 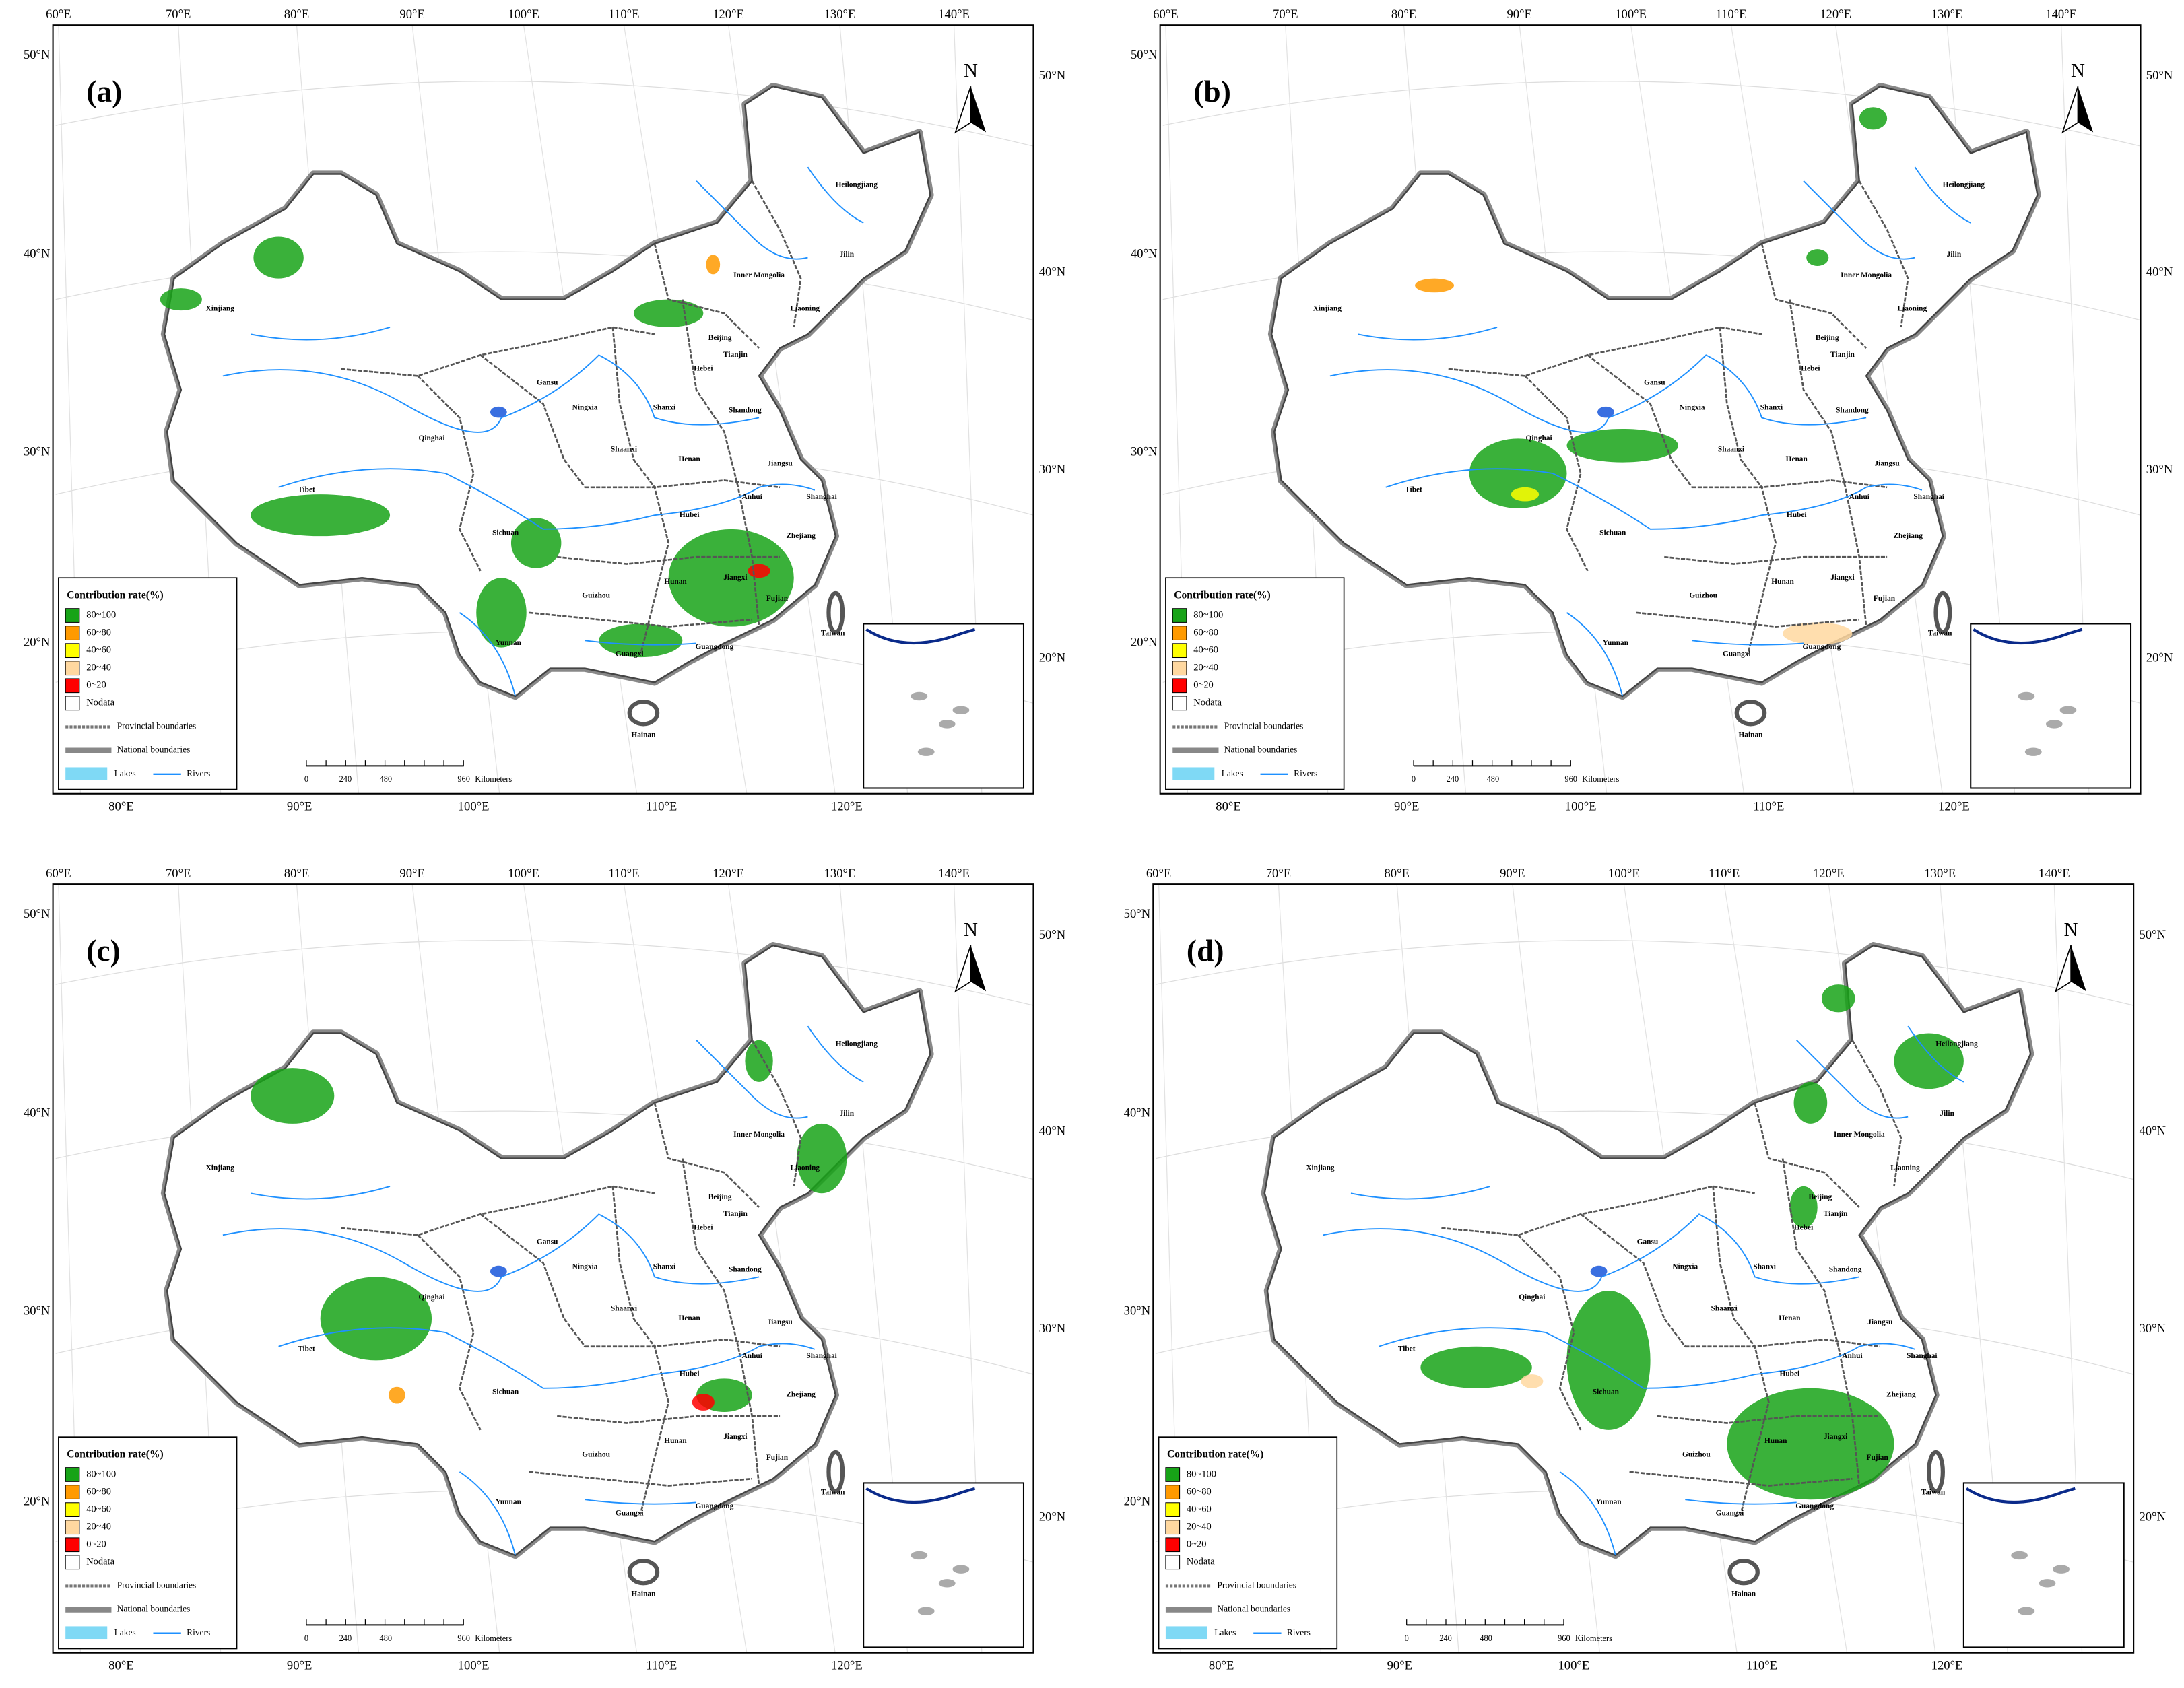 What do you see at coordinates (944, 706) in the screenshot?
I see `inset-box` at bounding box center [944, 706].